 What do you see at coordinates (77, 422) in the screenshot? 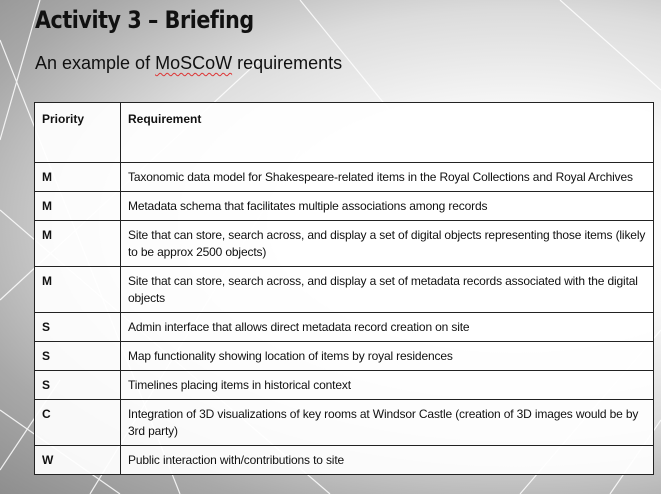
I see `priority-cell: C` at bounding box center [77, 422].